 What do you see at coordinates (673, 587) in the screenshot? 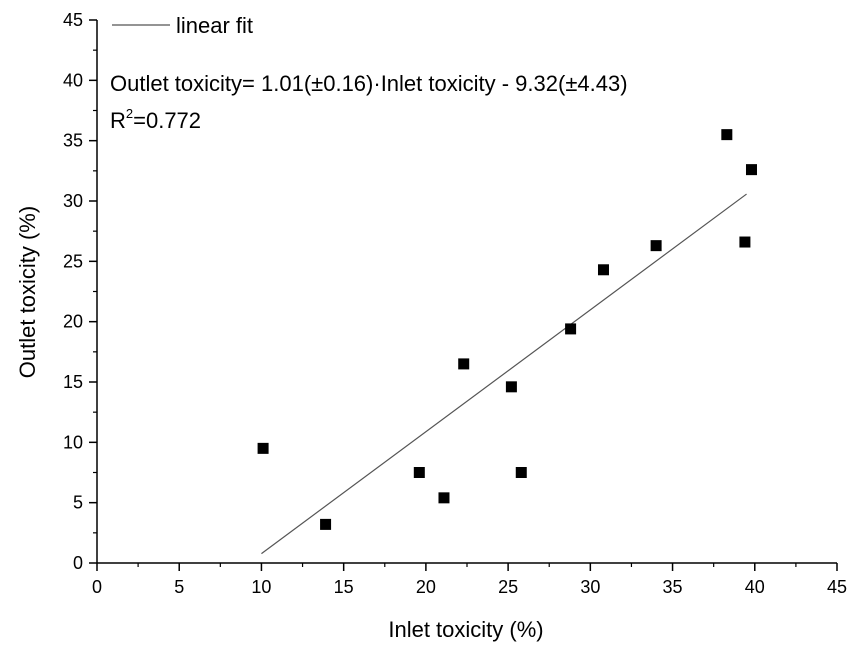
I see `x-tick-label: 35` at bounding box center [673, 587].